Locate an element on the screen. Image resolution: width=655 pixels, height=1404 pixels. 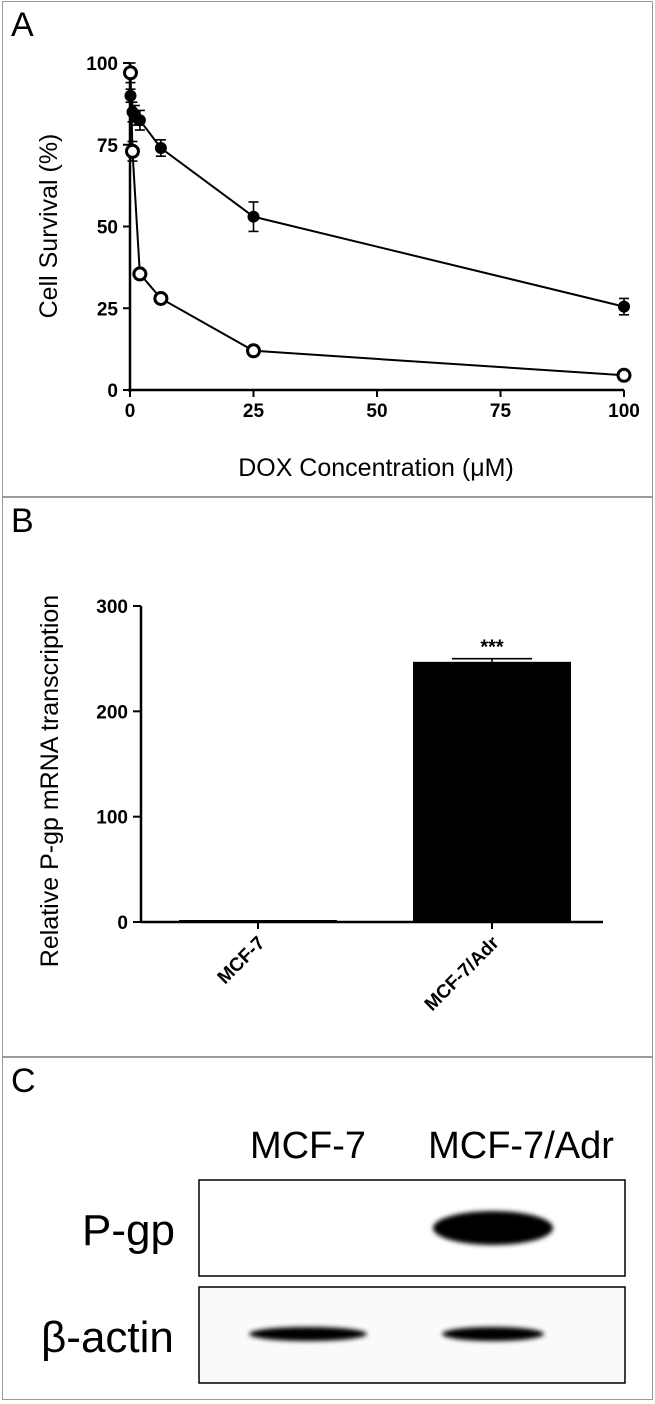
chart-a-ylabel: Cell Survival (%) is located at coordinates (49, 226).